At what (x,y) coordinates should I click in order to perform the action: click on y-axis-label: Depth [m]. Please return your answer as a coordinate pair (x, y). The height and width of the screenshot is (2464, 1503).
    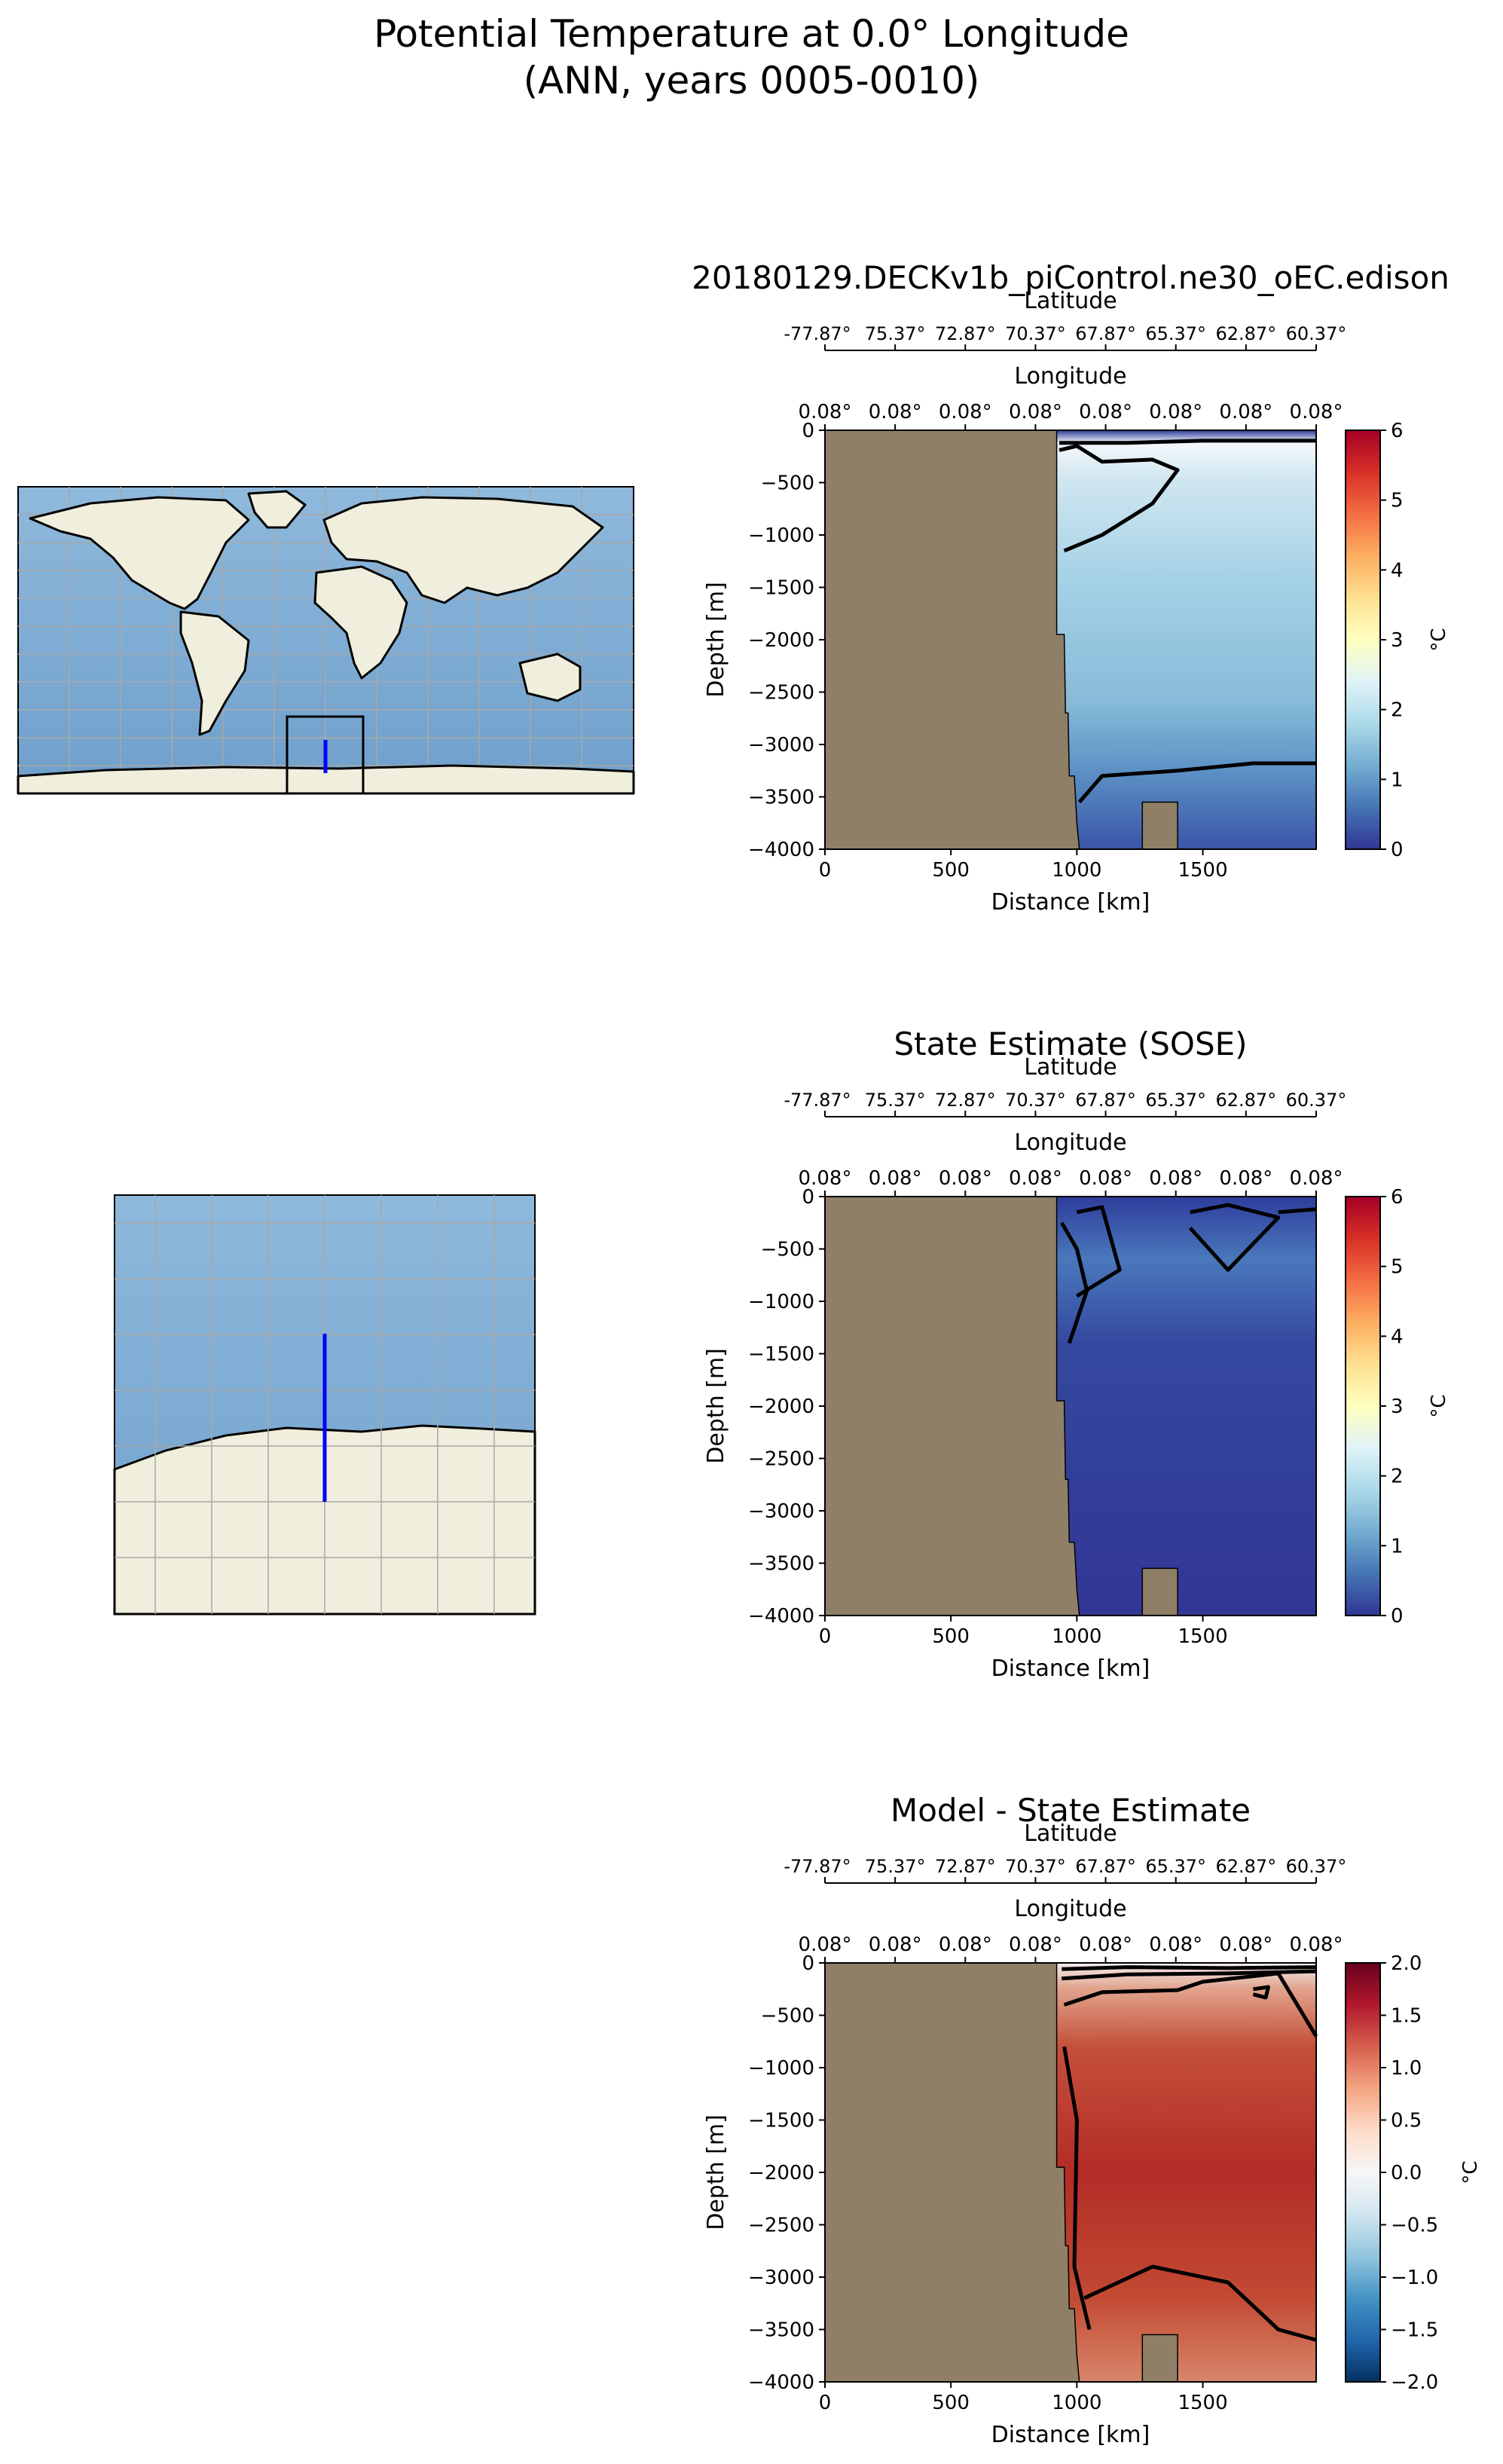
    Looking at the image, I should click on (716, 1406).